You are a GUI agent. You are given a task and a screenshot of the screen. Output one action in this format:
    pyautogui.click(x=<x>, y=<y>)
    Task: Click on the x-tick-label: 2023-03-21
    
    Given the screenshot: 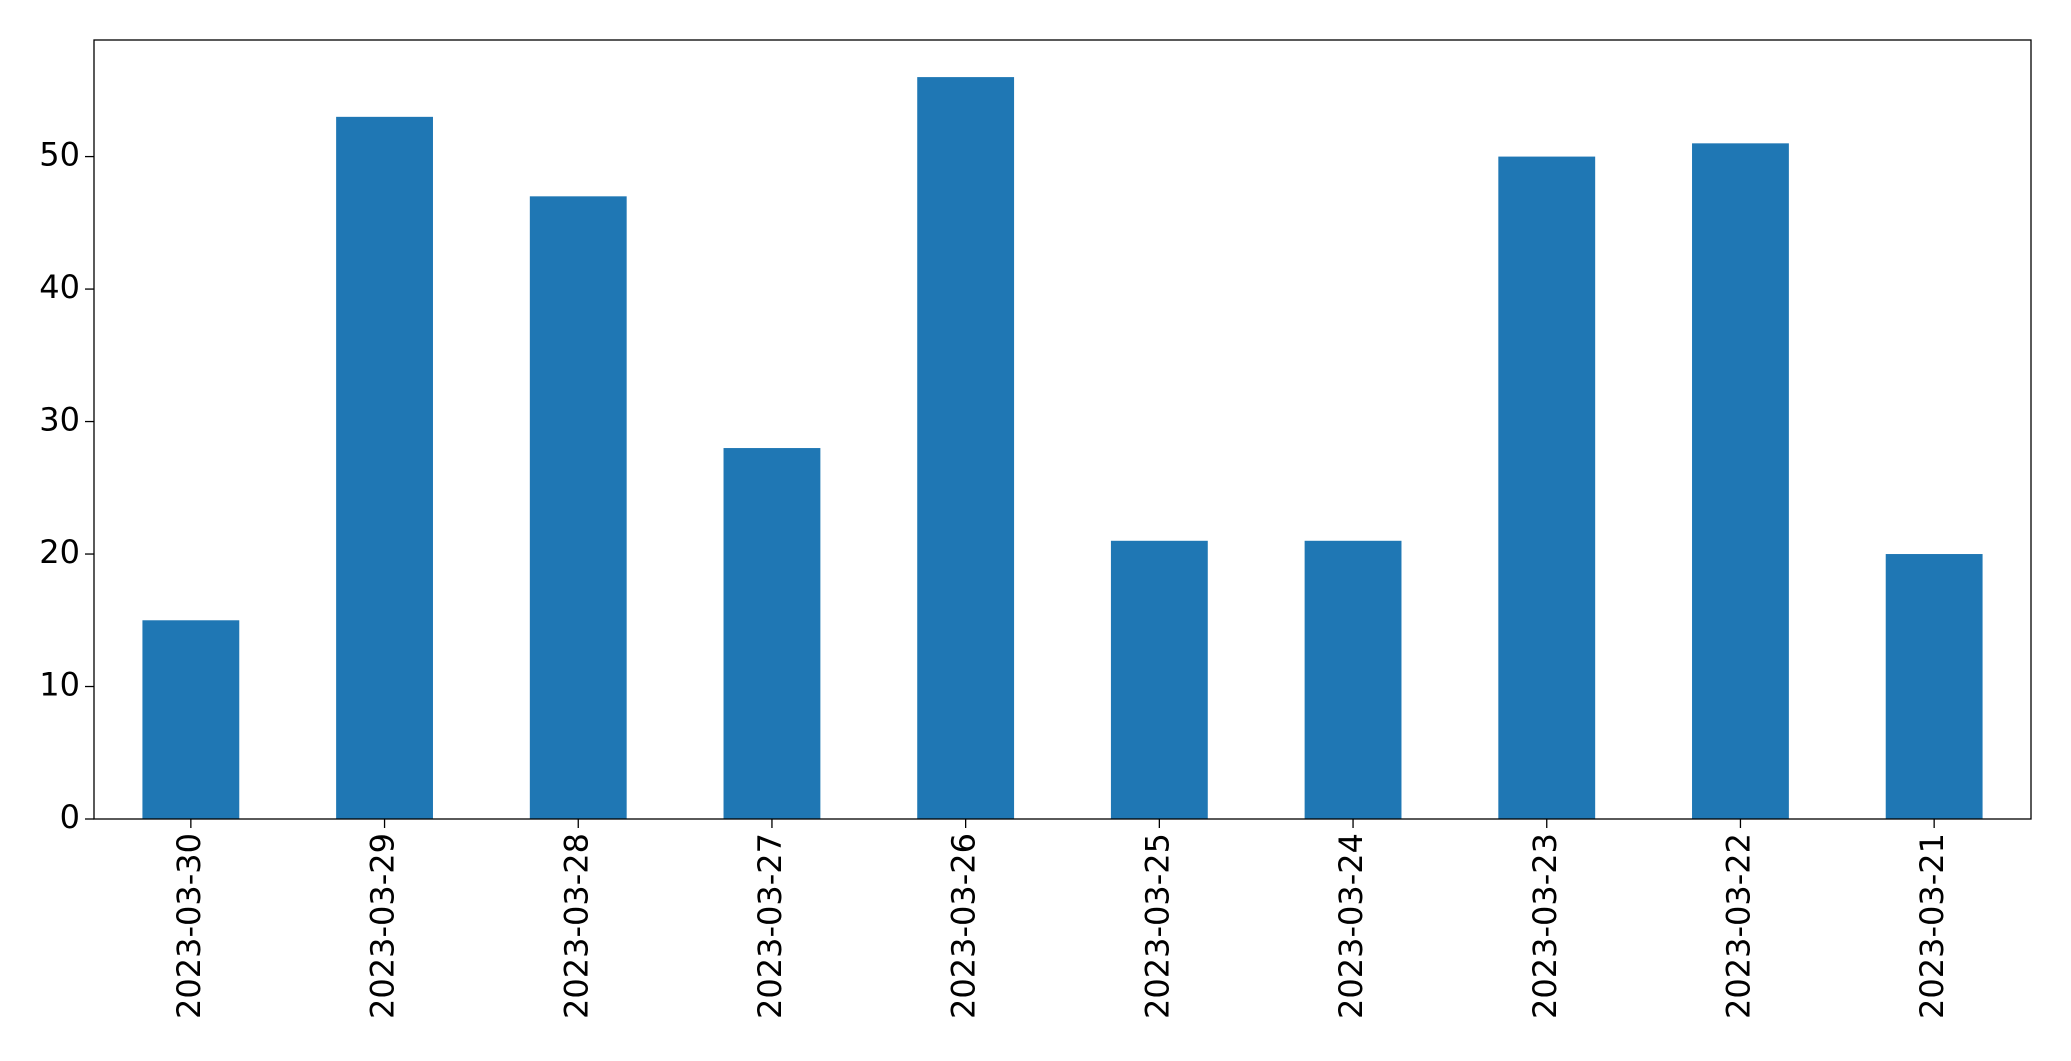 What is the action you would take?
    pyautogui.click(x=1932, y=926)
    